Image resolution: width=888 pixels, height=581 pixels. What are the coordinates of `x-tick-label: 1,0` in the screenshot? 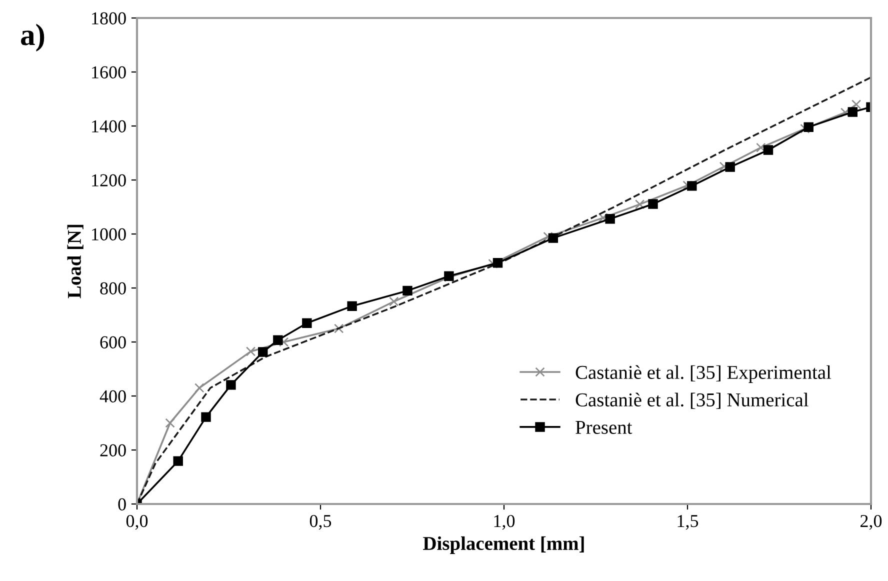 It's located at (504, 522).